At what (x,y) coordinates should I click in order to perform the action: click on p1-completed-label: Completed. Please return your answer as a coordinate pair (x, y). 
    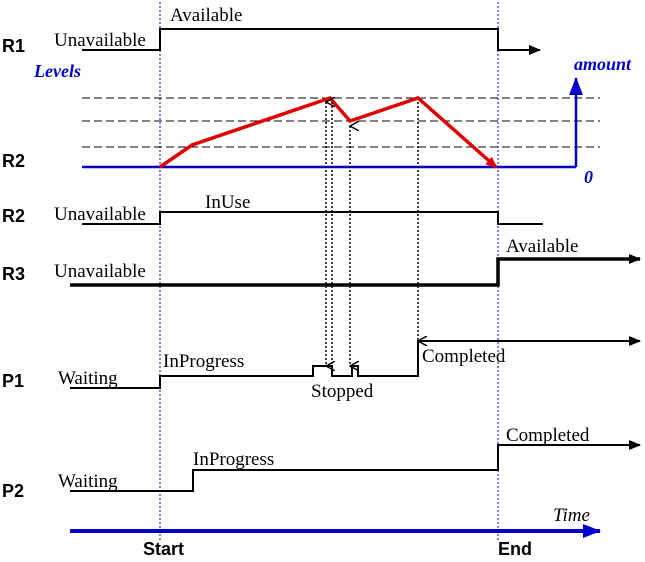
    Looking at the image, I should click on (464, 356).